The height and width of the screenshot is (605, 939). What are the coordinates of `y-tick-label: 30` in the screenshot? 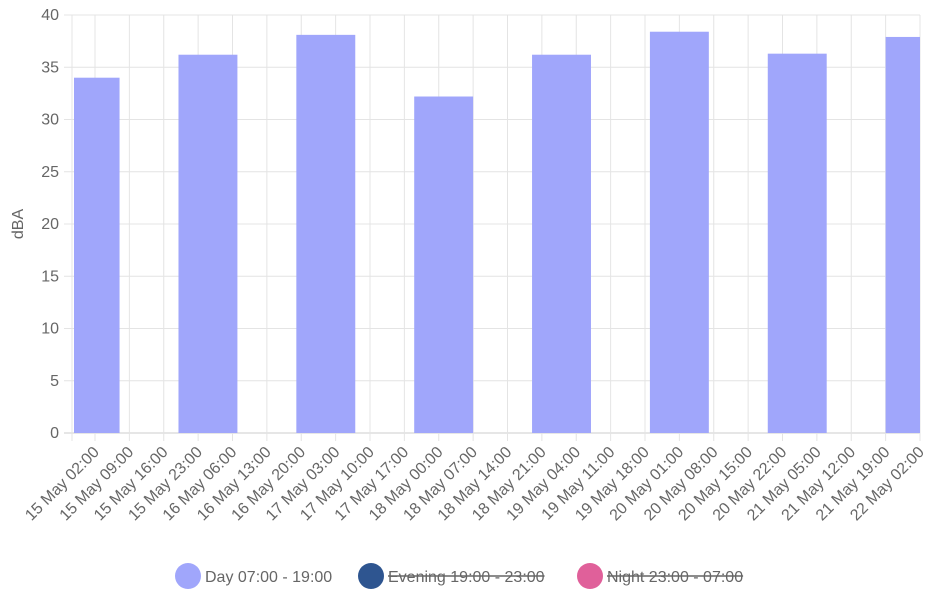 It's located at (50, 120).